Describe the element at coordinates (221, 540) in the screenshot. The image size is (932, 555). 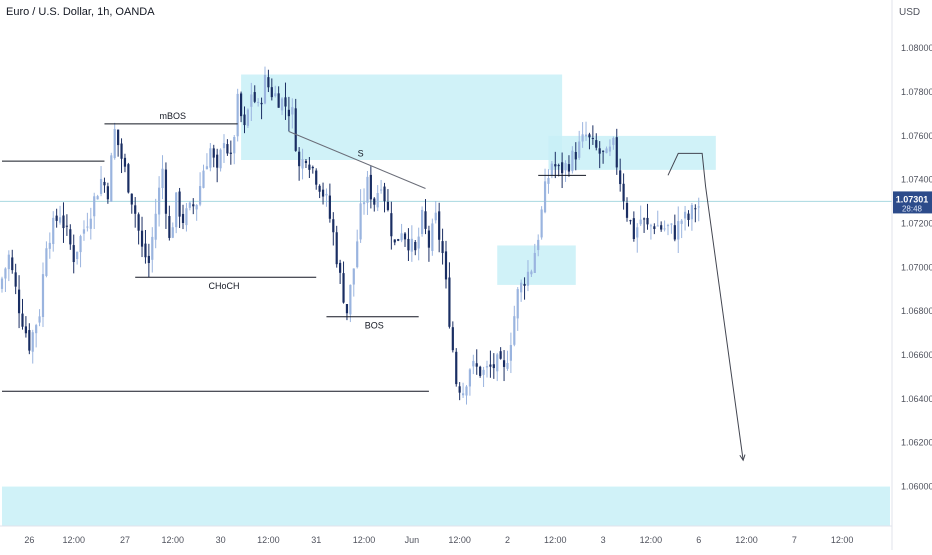
I see `time-tick-label: 30` at that location.